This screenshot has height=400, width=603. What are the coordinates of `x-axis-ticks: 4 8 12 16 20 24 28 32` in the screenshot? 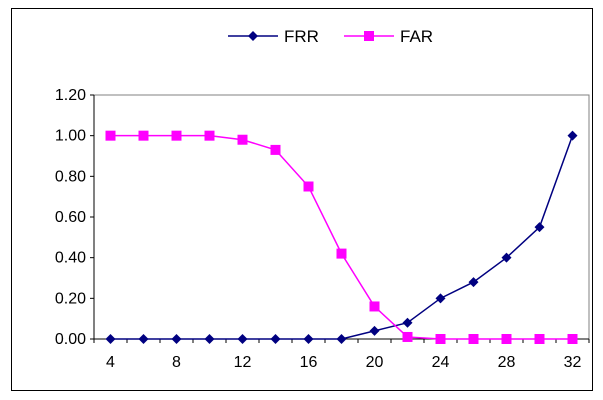 It's located at (341, 355).